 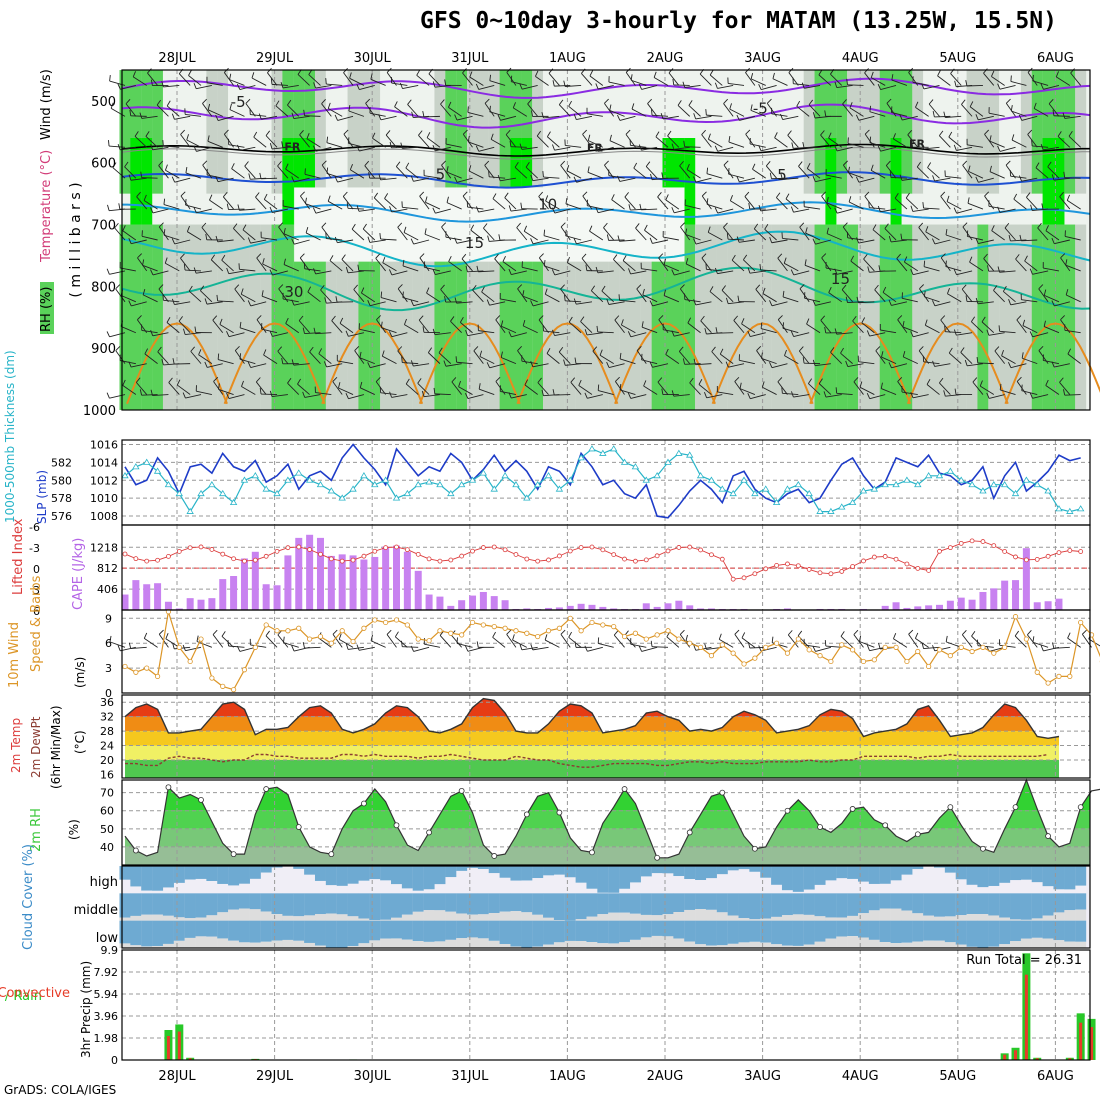 What do you see at coordinates (107, 774) in the screenshot?
I see `temp-tick-label: 16` at bounding box center [107, 774].